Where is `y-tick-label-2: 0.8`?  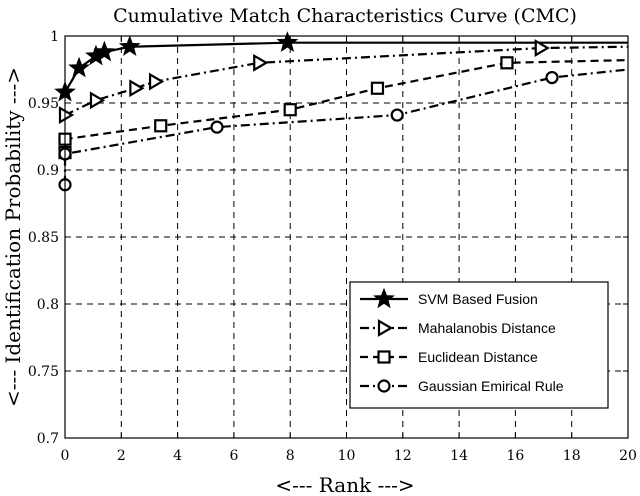
y-tick-label-2: 0.8 is located at coordinates (48, 305).